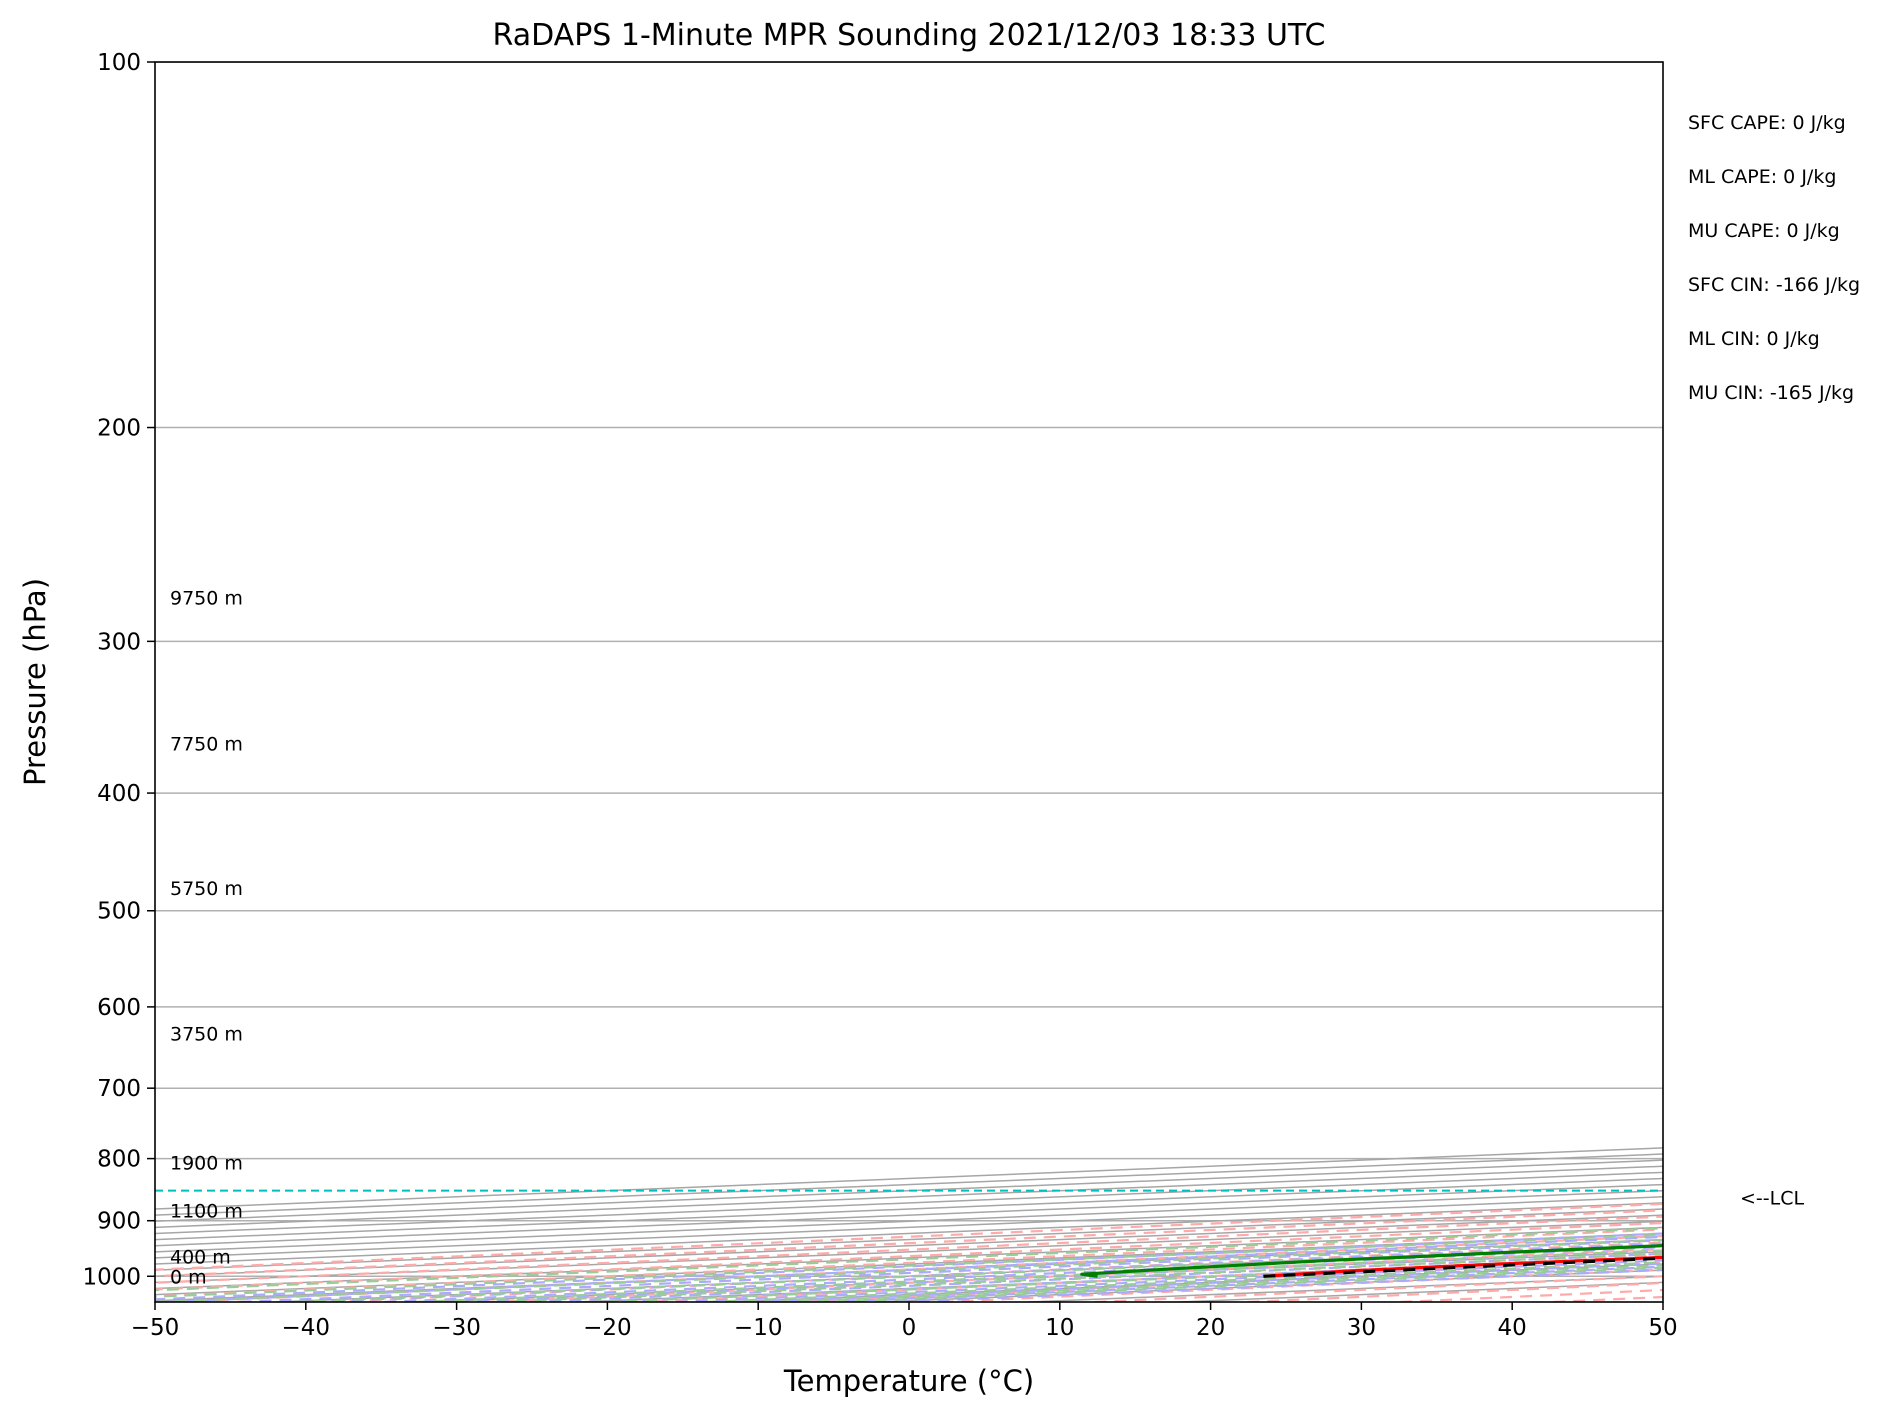  I want to click on height-label: 3750 m, so click(206, 1034).